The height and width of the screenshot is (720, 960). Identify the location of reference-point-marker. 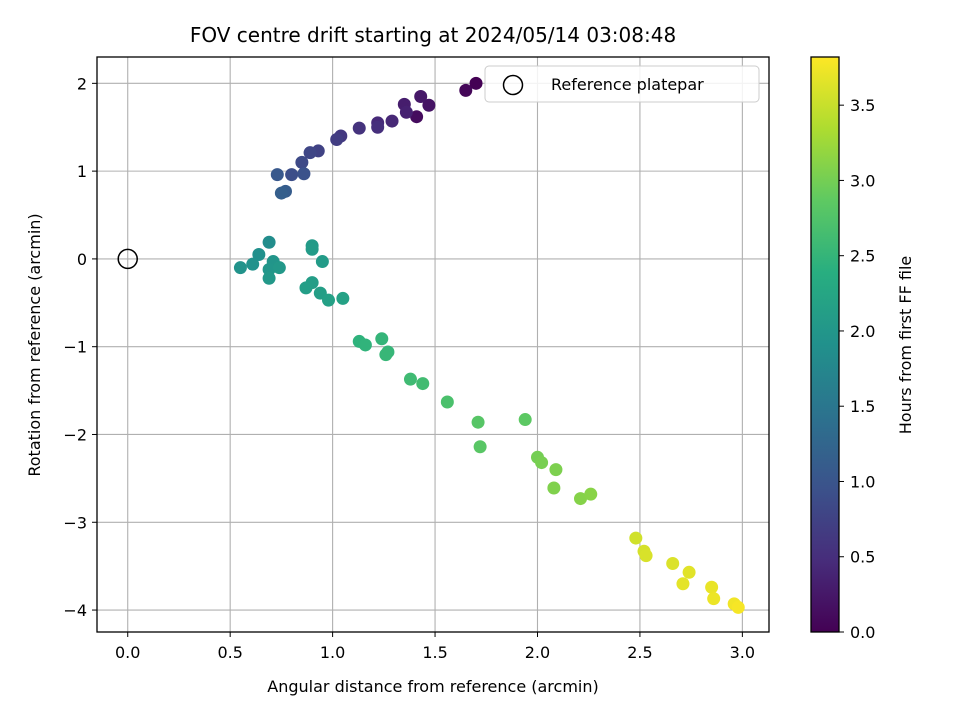
(127, 259).